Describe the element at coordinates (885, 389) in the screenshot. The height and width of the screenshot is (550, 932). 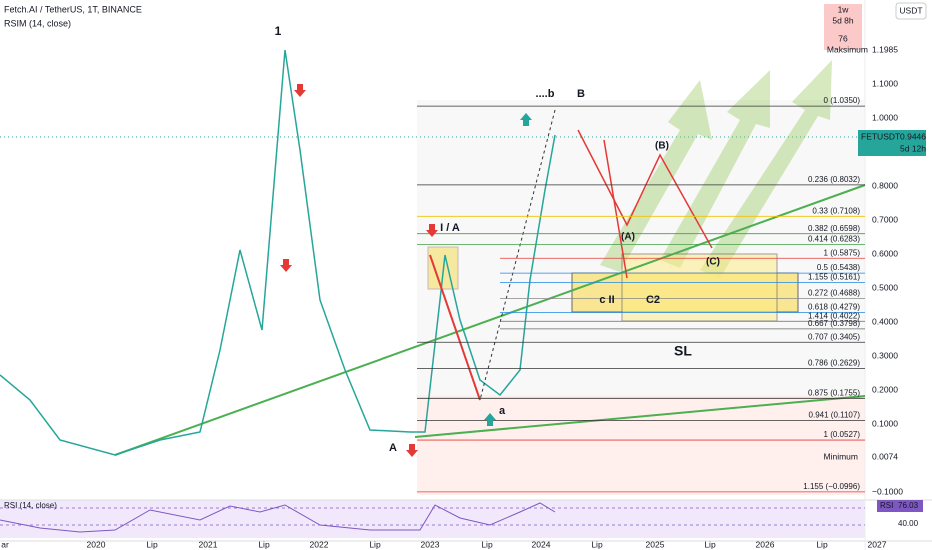
I see `price-label: 0.2000` at that location.